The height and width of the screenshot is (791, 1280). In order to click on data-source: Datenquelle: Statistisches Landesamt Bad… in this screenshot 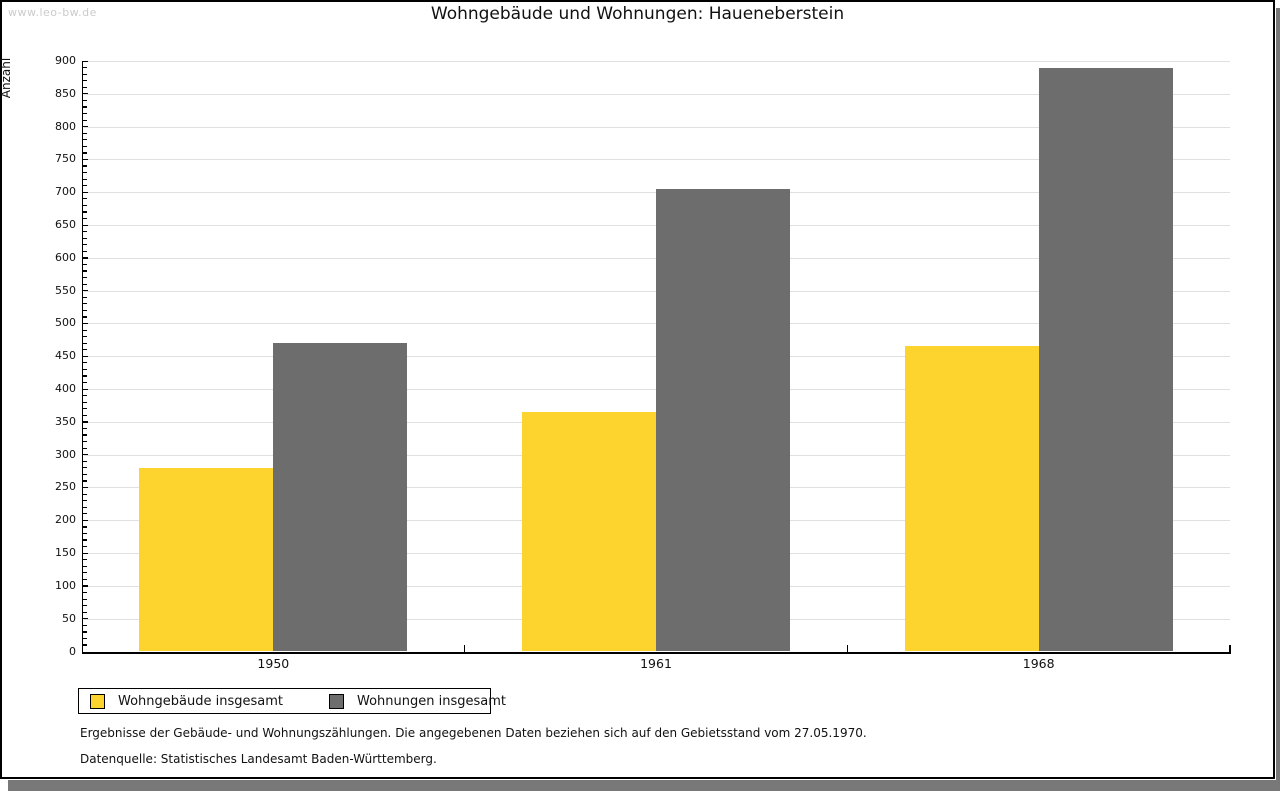, I will do `click(258, 759)`.